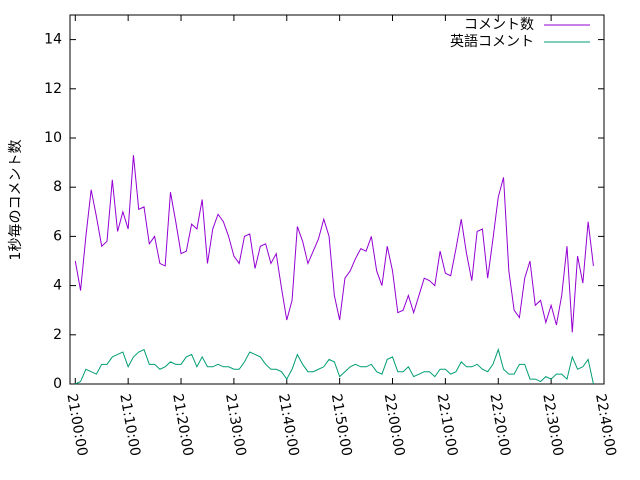  I want to click on x-tick-label: 22:00:00, so click(394, 425).